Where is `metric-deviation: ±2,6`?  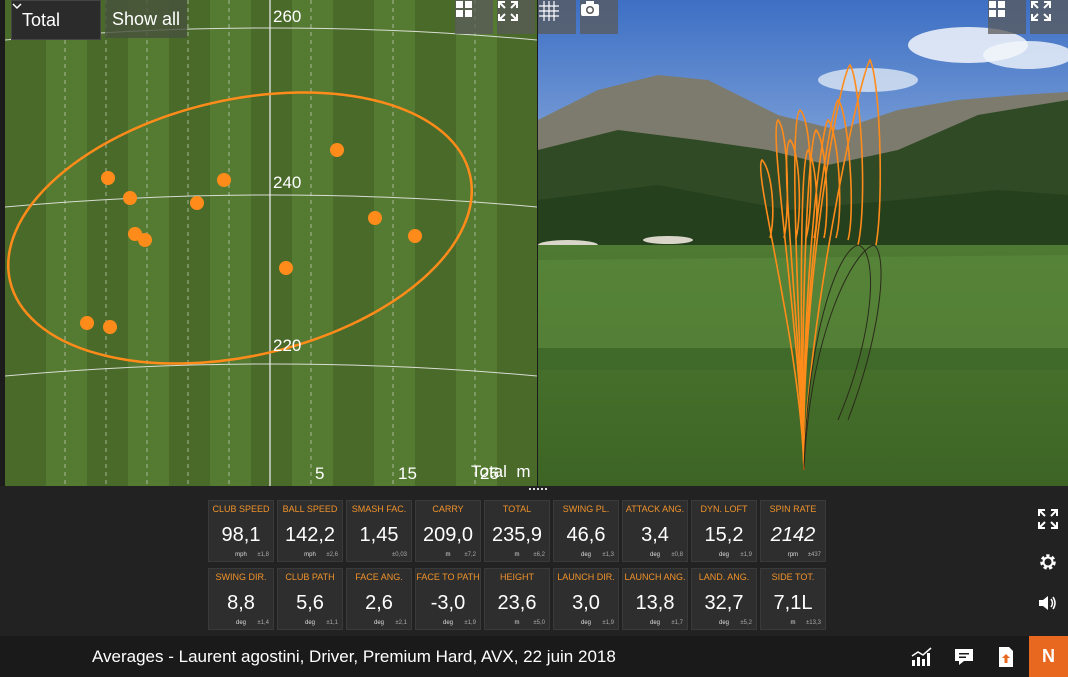 metric-deviation: ±2,6 is located at coordinates (332, 555).